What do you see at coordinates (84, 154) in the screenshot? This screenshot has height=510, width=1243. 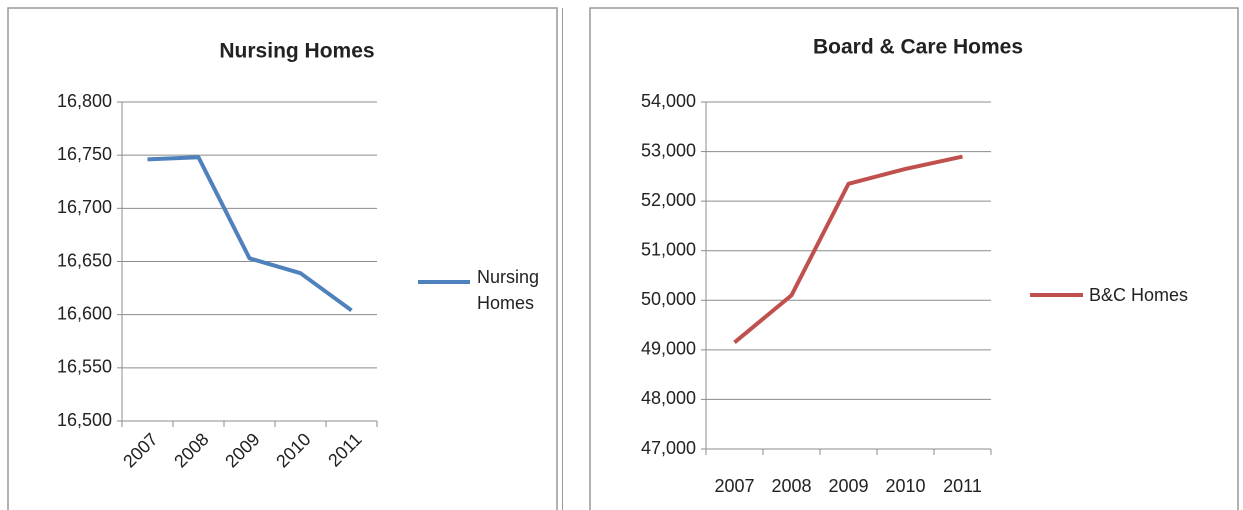 I see `y-tick-label: 16,750` at bounding box center [84, 154].